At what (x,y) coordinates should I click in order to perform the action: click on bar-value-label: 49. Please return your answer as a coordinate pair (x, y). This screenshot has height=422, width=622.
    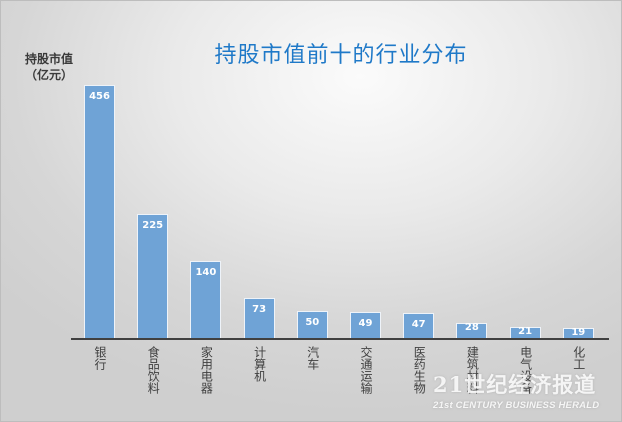
    Looking at the image, I should click on (365, 323).